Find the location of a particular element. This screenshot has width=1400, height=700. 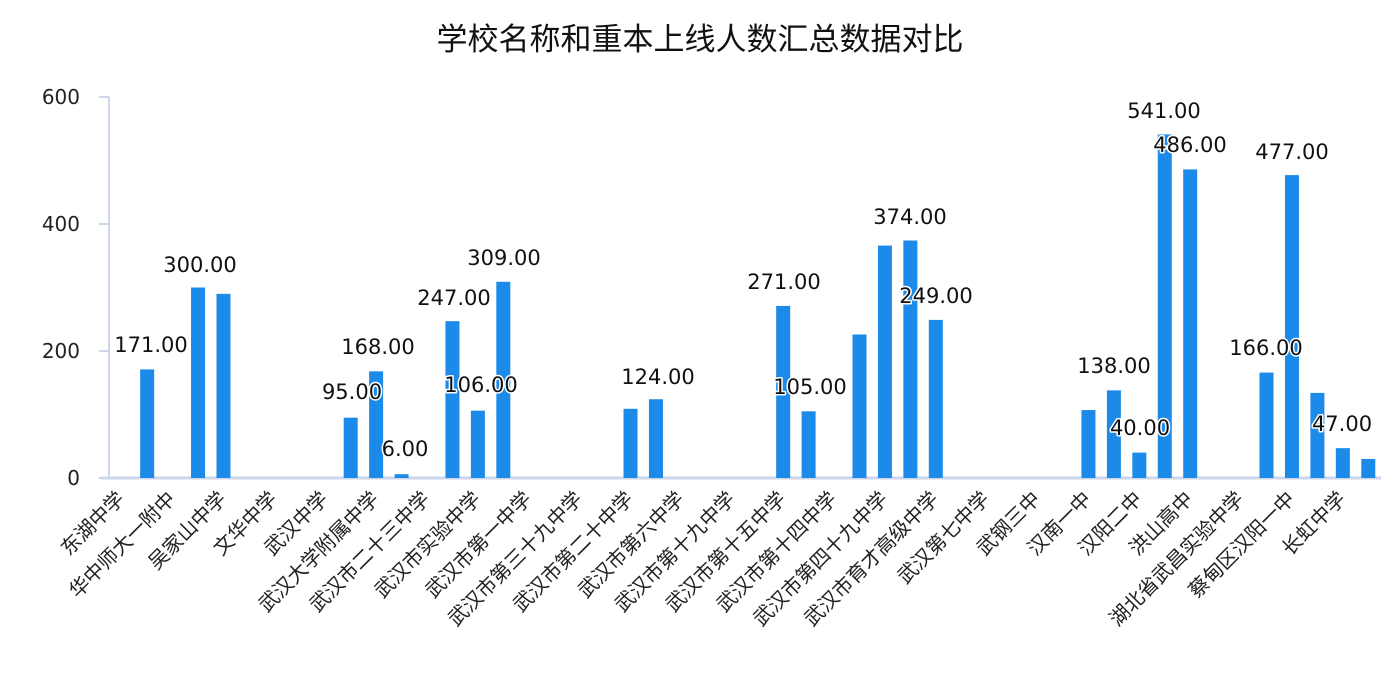

data-label: 477.00 is located at coordinates (1291, 152).